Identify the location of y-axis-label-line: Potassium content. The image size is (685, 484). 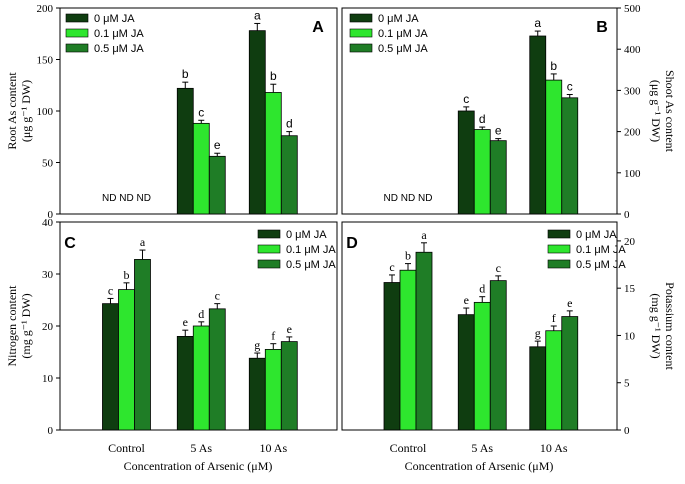
(670, 326).